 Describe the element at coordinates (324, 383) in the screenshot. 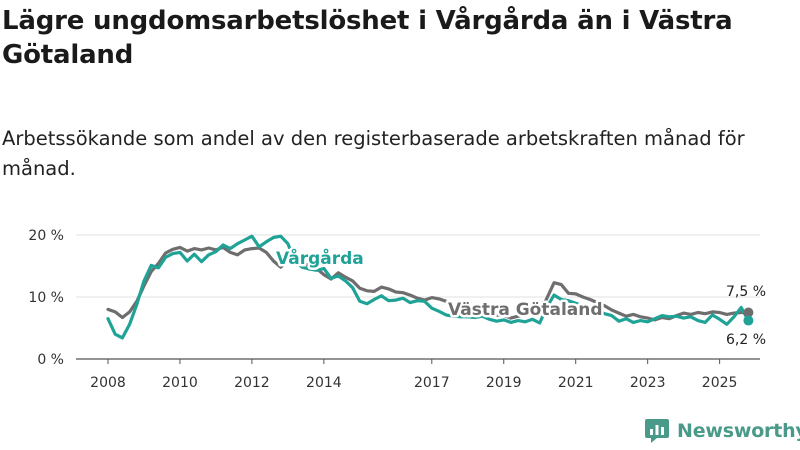

I see `x-tick-label: 2014` at that location.